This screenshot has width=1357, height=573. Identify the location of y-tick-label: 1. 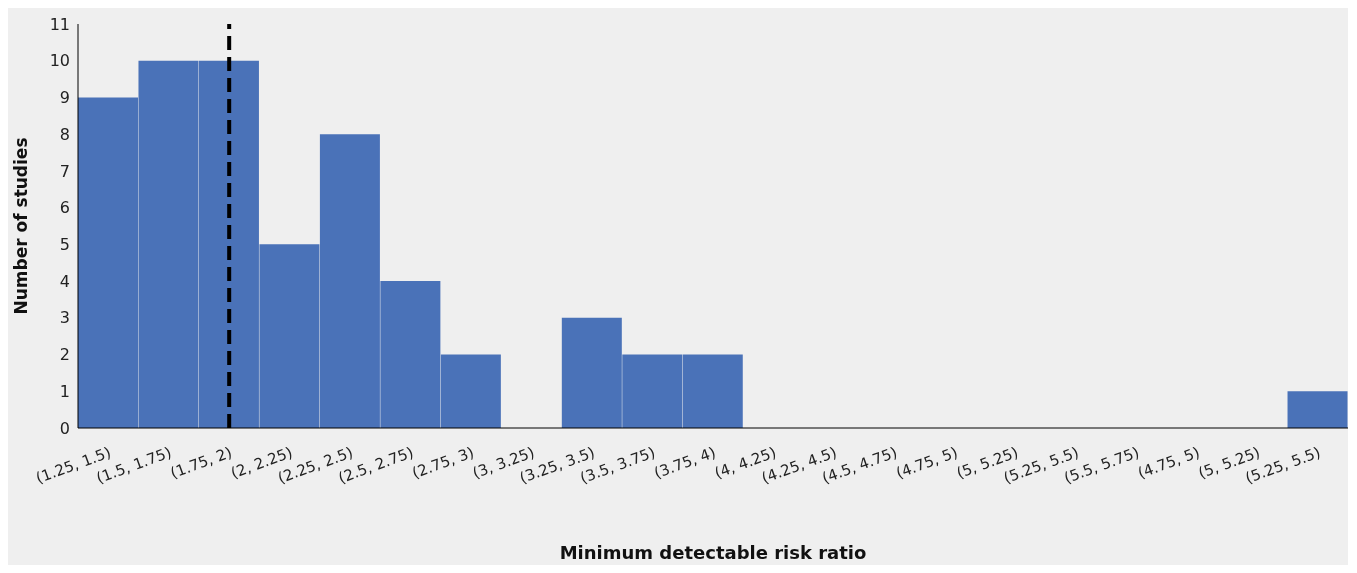
(64, 391).